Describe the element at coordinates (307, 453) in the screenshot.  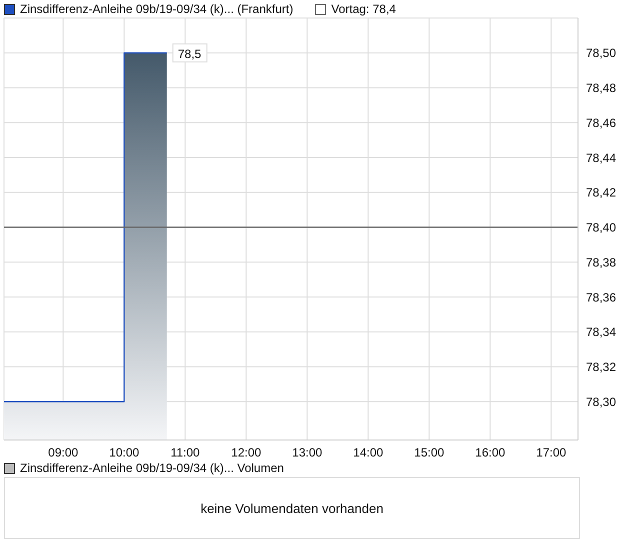
I see `x-tick-label: 13:00` at that location.